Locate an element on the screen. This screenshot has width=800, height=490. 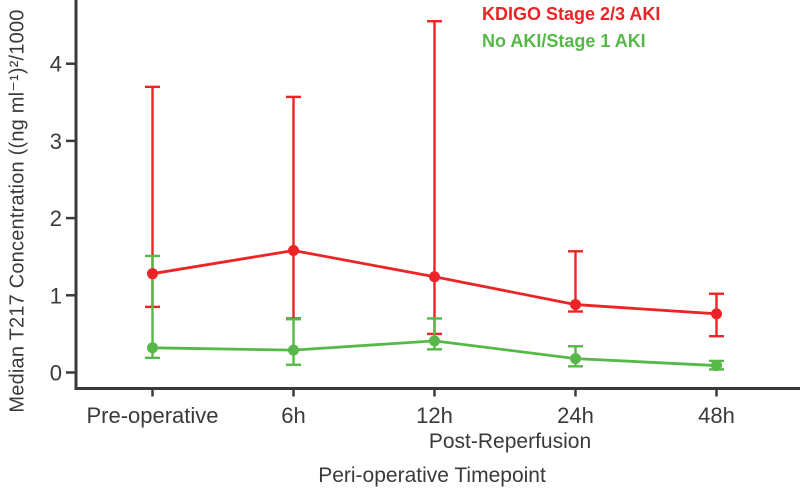
y-tick-label: 0 is located at coordinates (56, 373).